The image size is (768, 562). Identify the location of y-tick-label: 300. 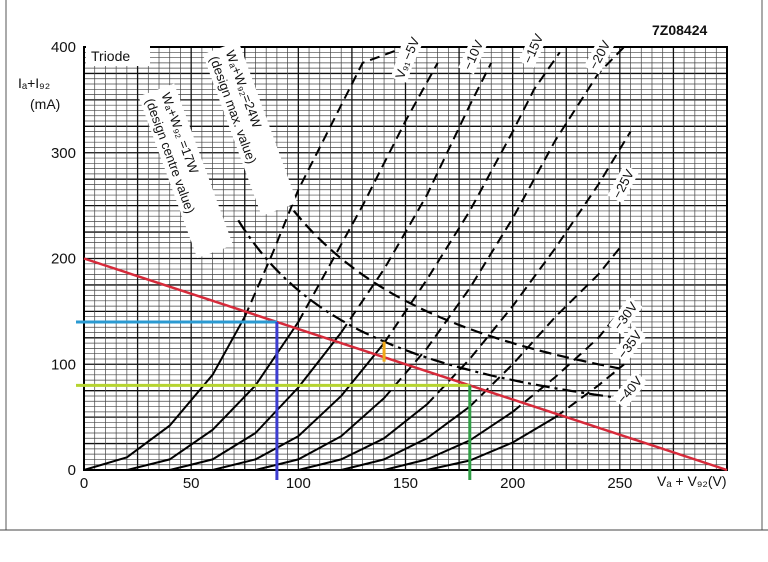
(63, 153).